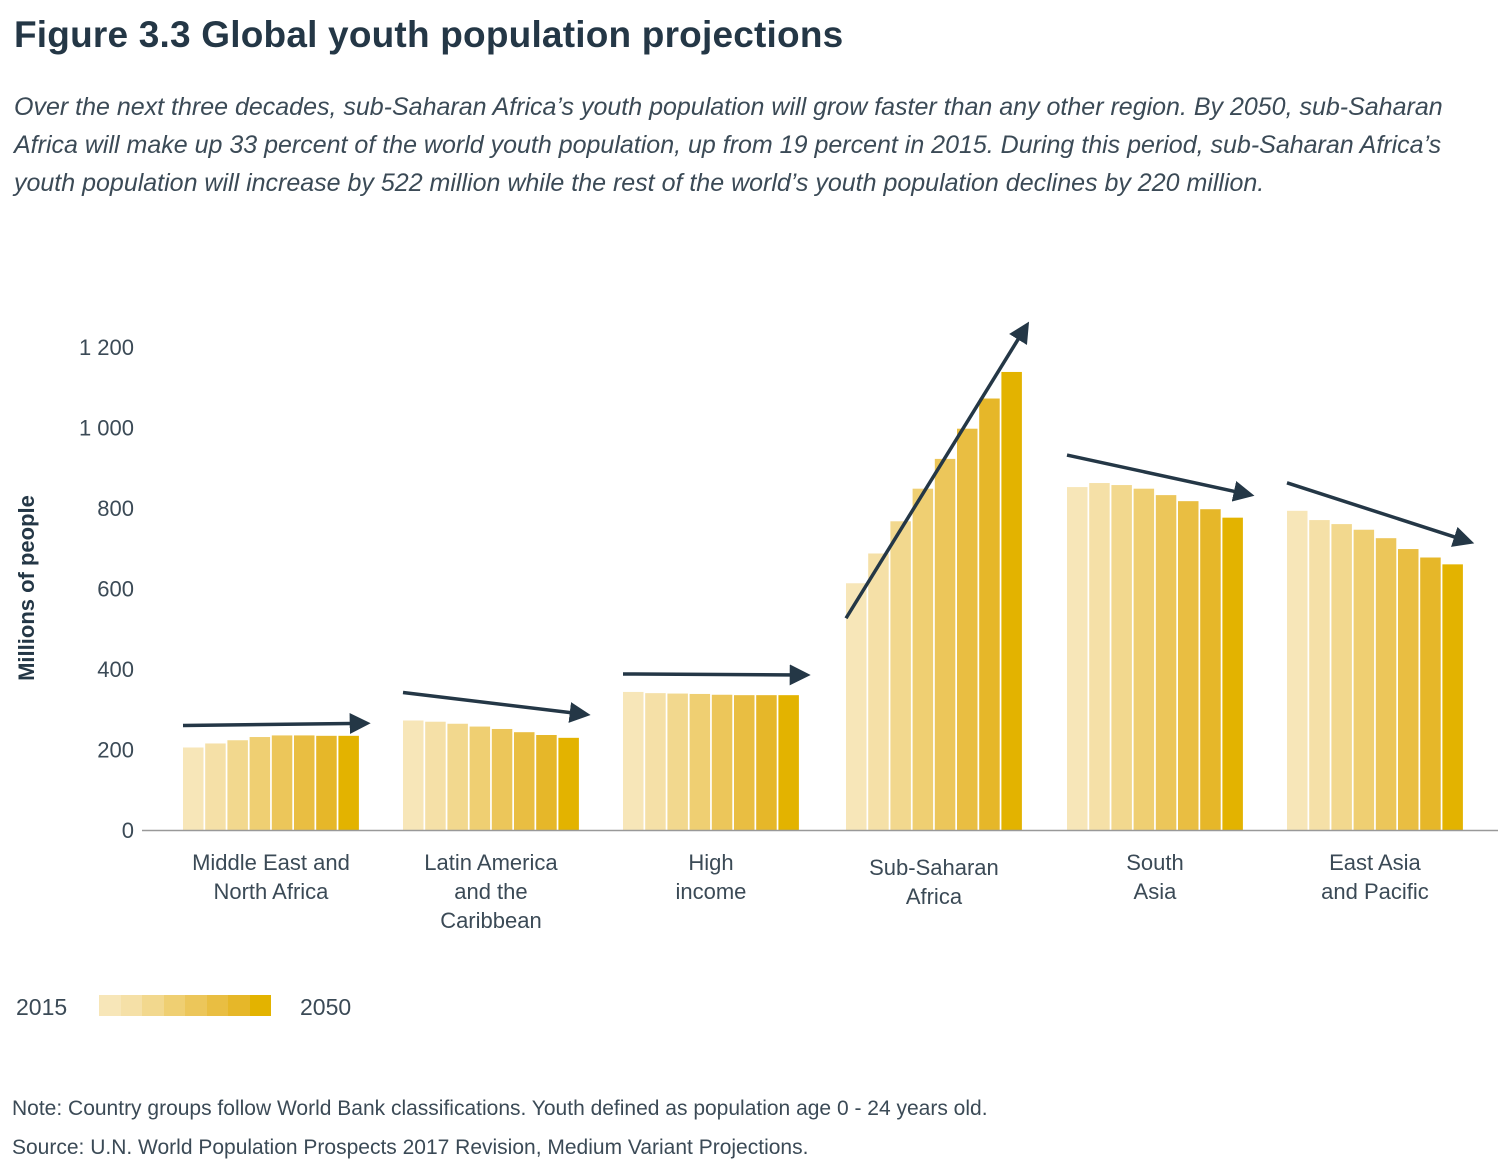 The image size is (1500, 1167). I want to click on x-tick-label: Africa, so click(934, 896).